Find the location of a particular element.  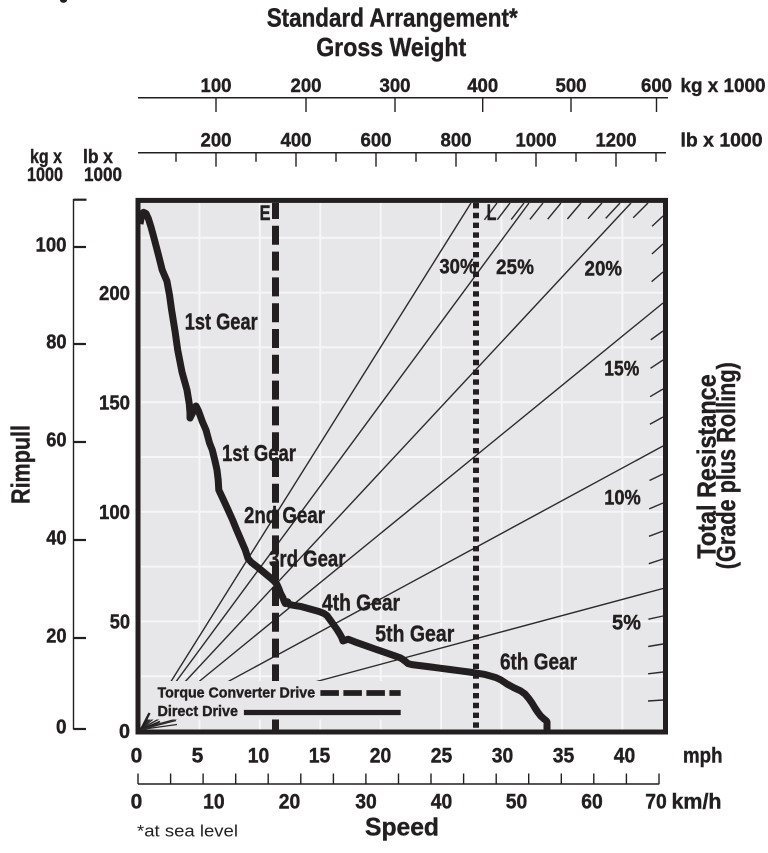

svg-text: E is located at coordinates (265, 213).